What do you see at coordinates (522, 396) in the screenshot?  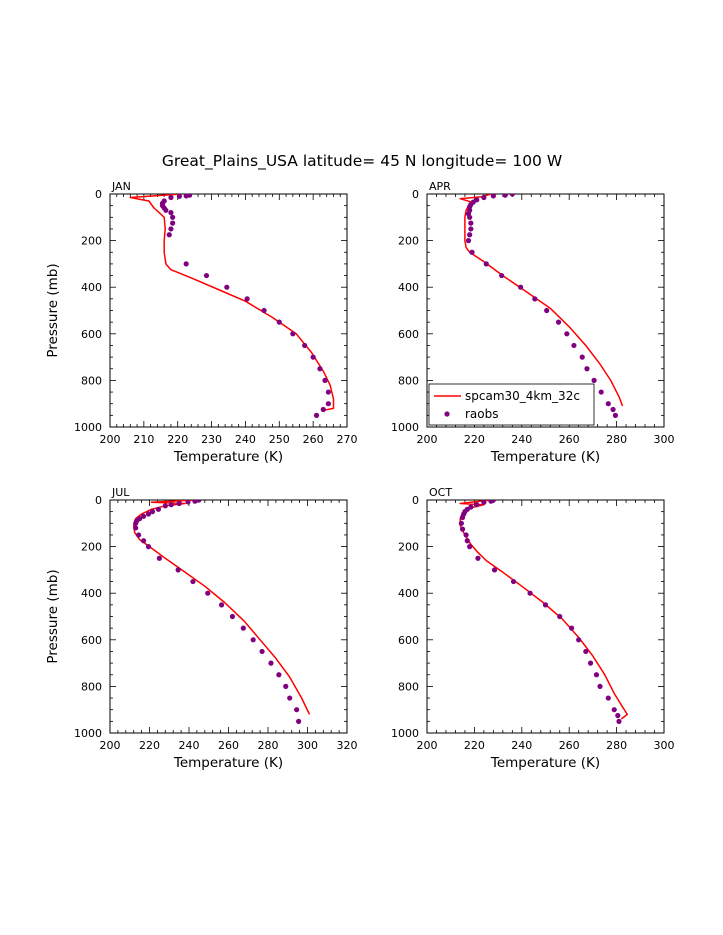 I see `legend-label-model: spcam30_4km_32c` at bounding box center [522, 396].